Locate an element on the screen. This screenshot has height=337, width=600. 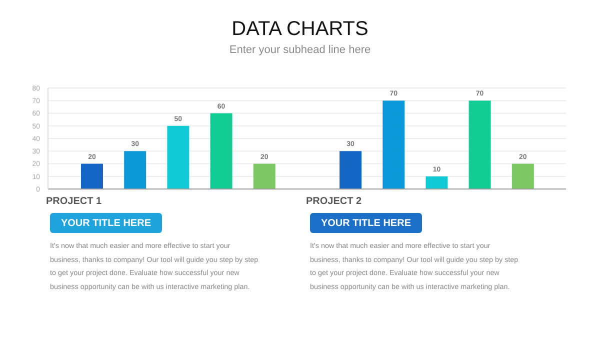
chart-title: DATA CHARTS is located at coordinates (300, 29).